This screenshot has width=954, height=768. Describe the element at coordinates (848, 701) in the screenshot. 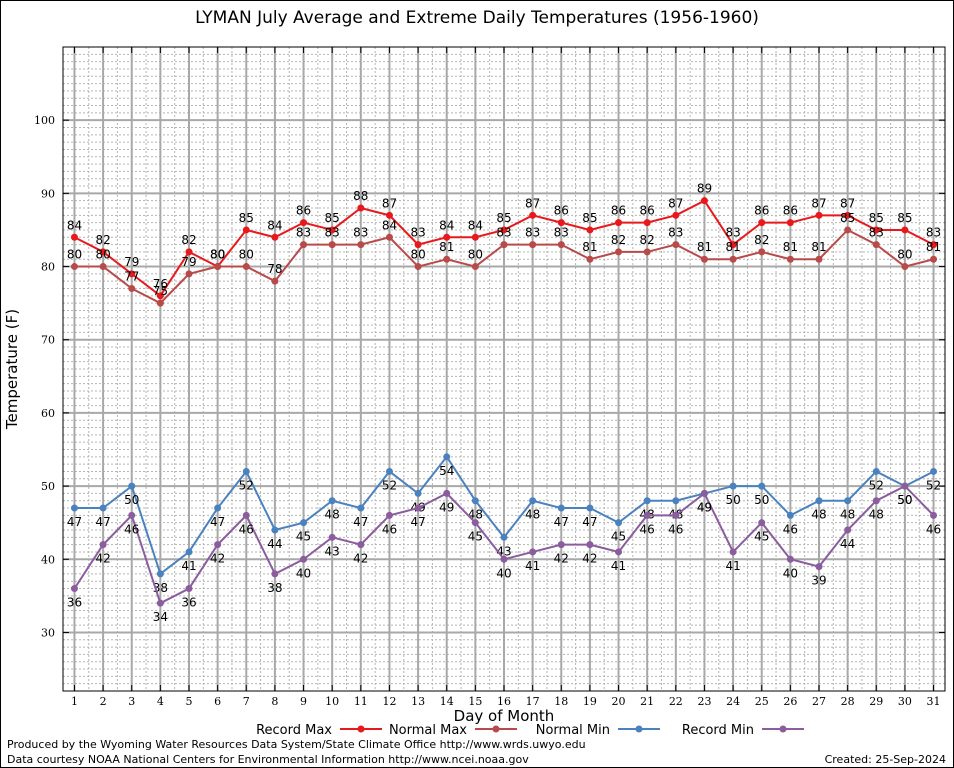

I see `x-tick-label: 28` at that location.